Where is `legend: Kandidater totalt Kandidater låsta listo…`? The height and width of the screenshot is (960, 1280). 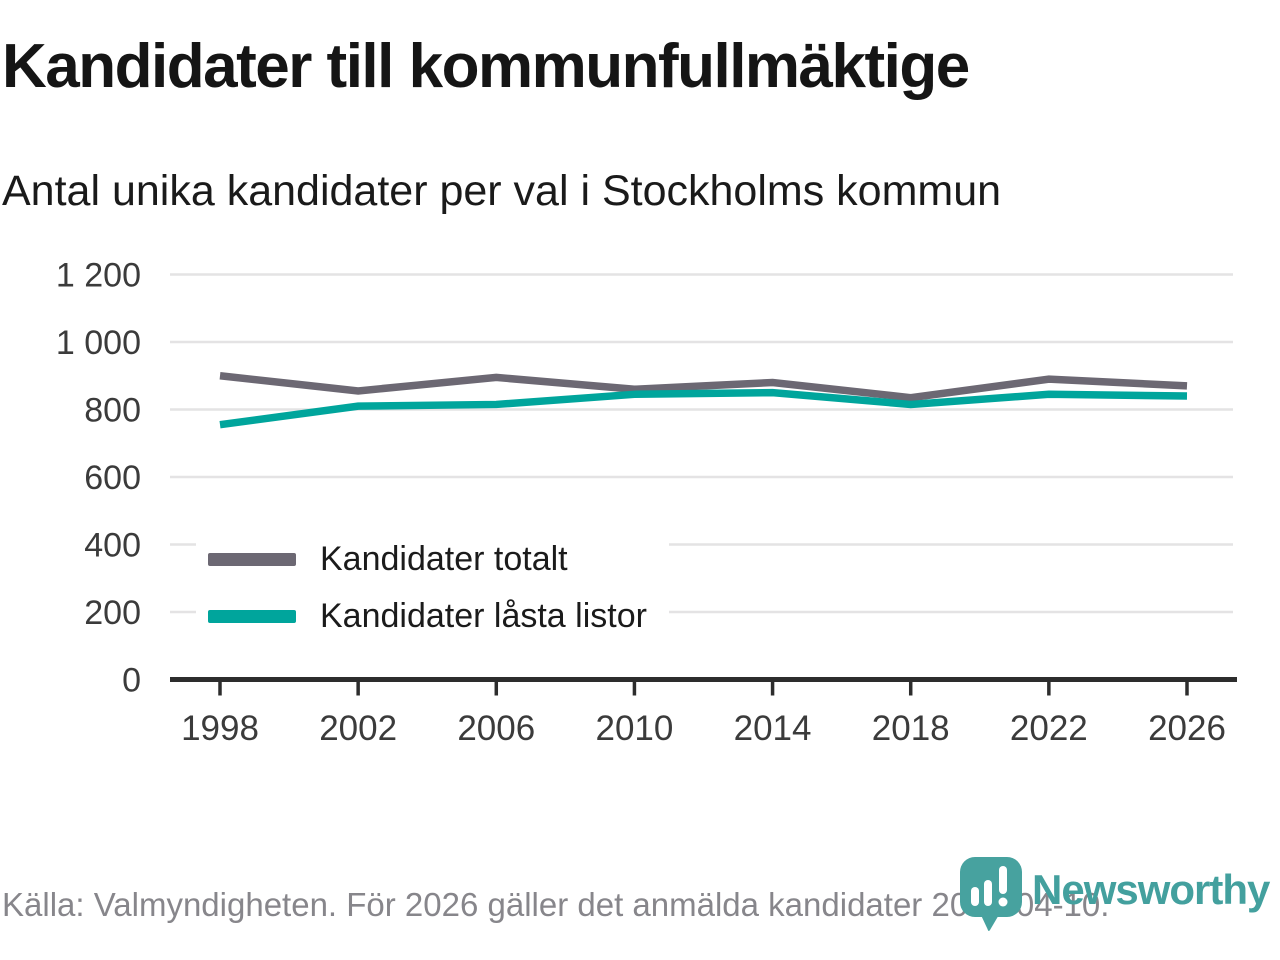 legend: Kandidater totalt Kandidater låsta listo… is located at coordinates (432, 588).